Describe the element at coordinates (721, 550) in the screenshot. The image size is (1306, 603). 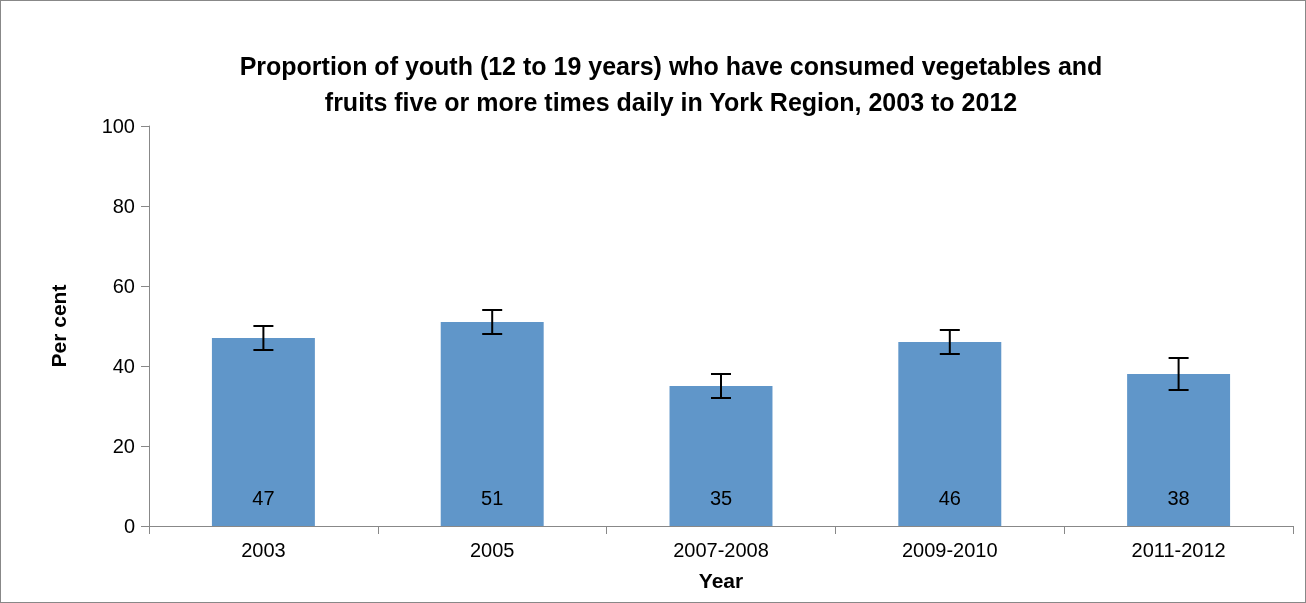
I see `x-tick-label: 2007-2008` at that location.